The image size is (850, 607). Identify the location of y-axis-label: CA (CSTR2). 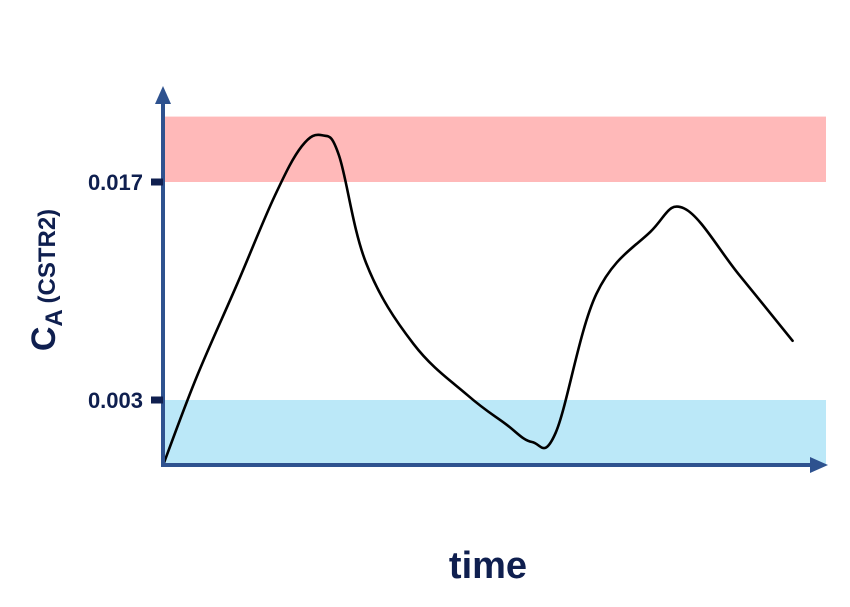
(46, 280).